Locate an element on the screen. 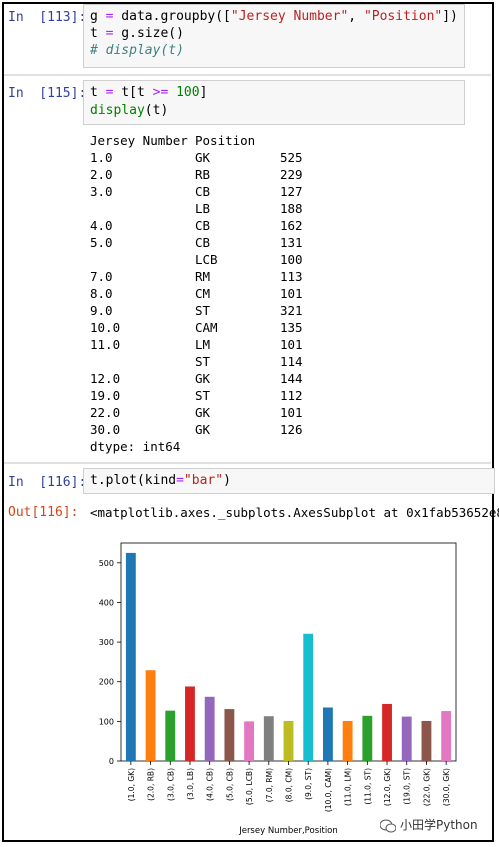  x-tick-label: (19.0, ST) is located at coordinates (407, 786).